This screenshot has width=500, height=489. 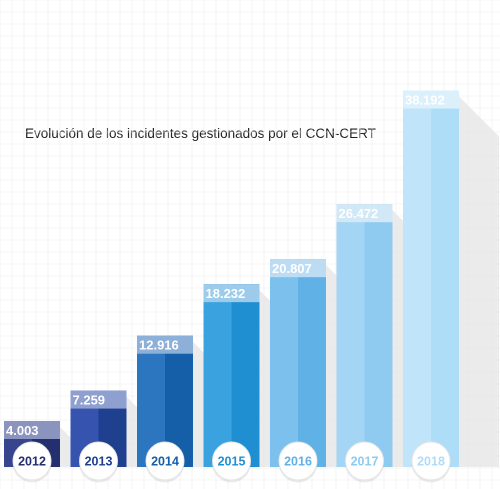 What do you see at coordinates (425, 100) in the screenshot?
I see `value-label-2018: 38.192` at bounding box center [425, 100].